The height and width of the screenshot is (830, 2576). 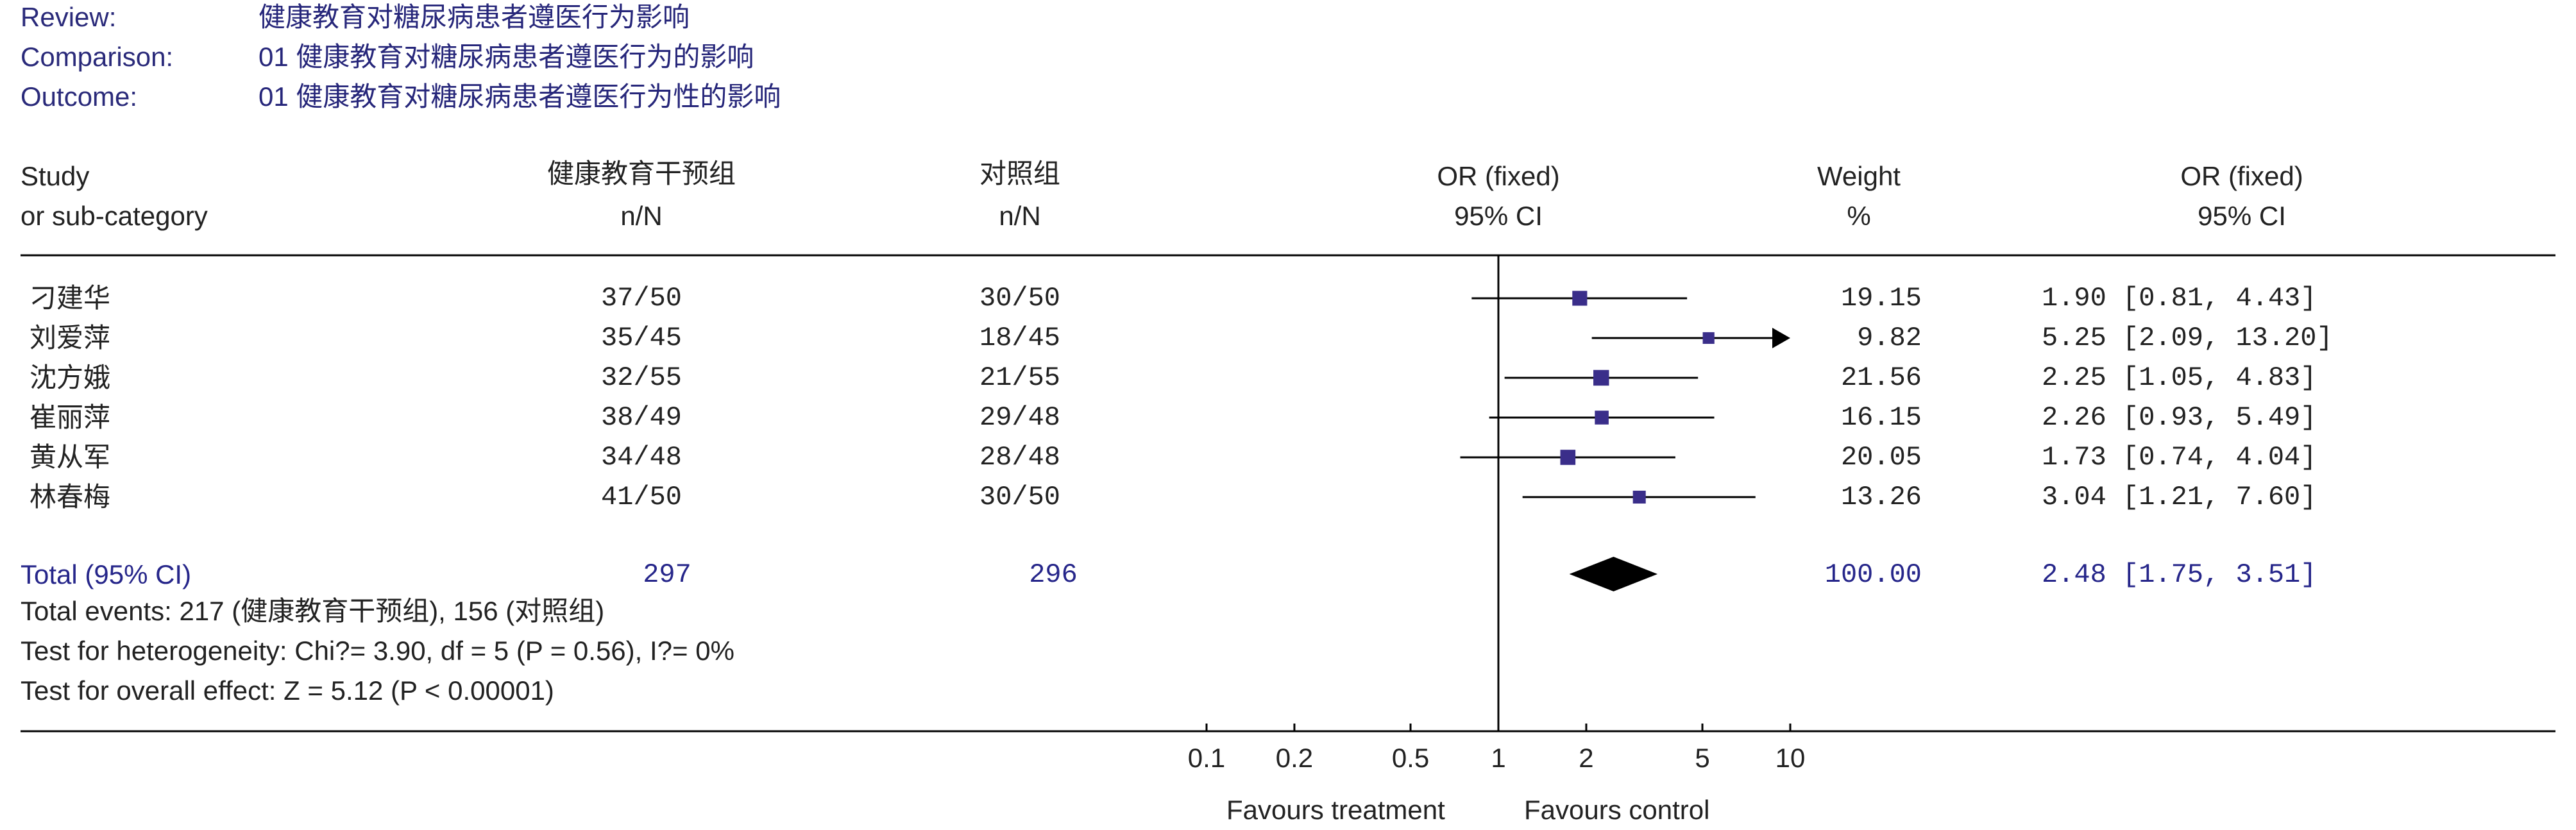 What do you see at coordinates (1294, 758) in the screenshot?
I see `x-axis-tick-label: 0.2` at bounding box center [1294, 758].